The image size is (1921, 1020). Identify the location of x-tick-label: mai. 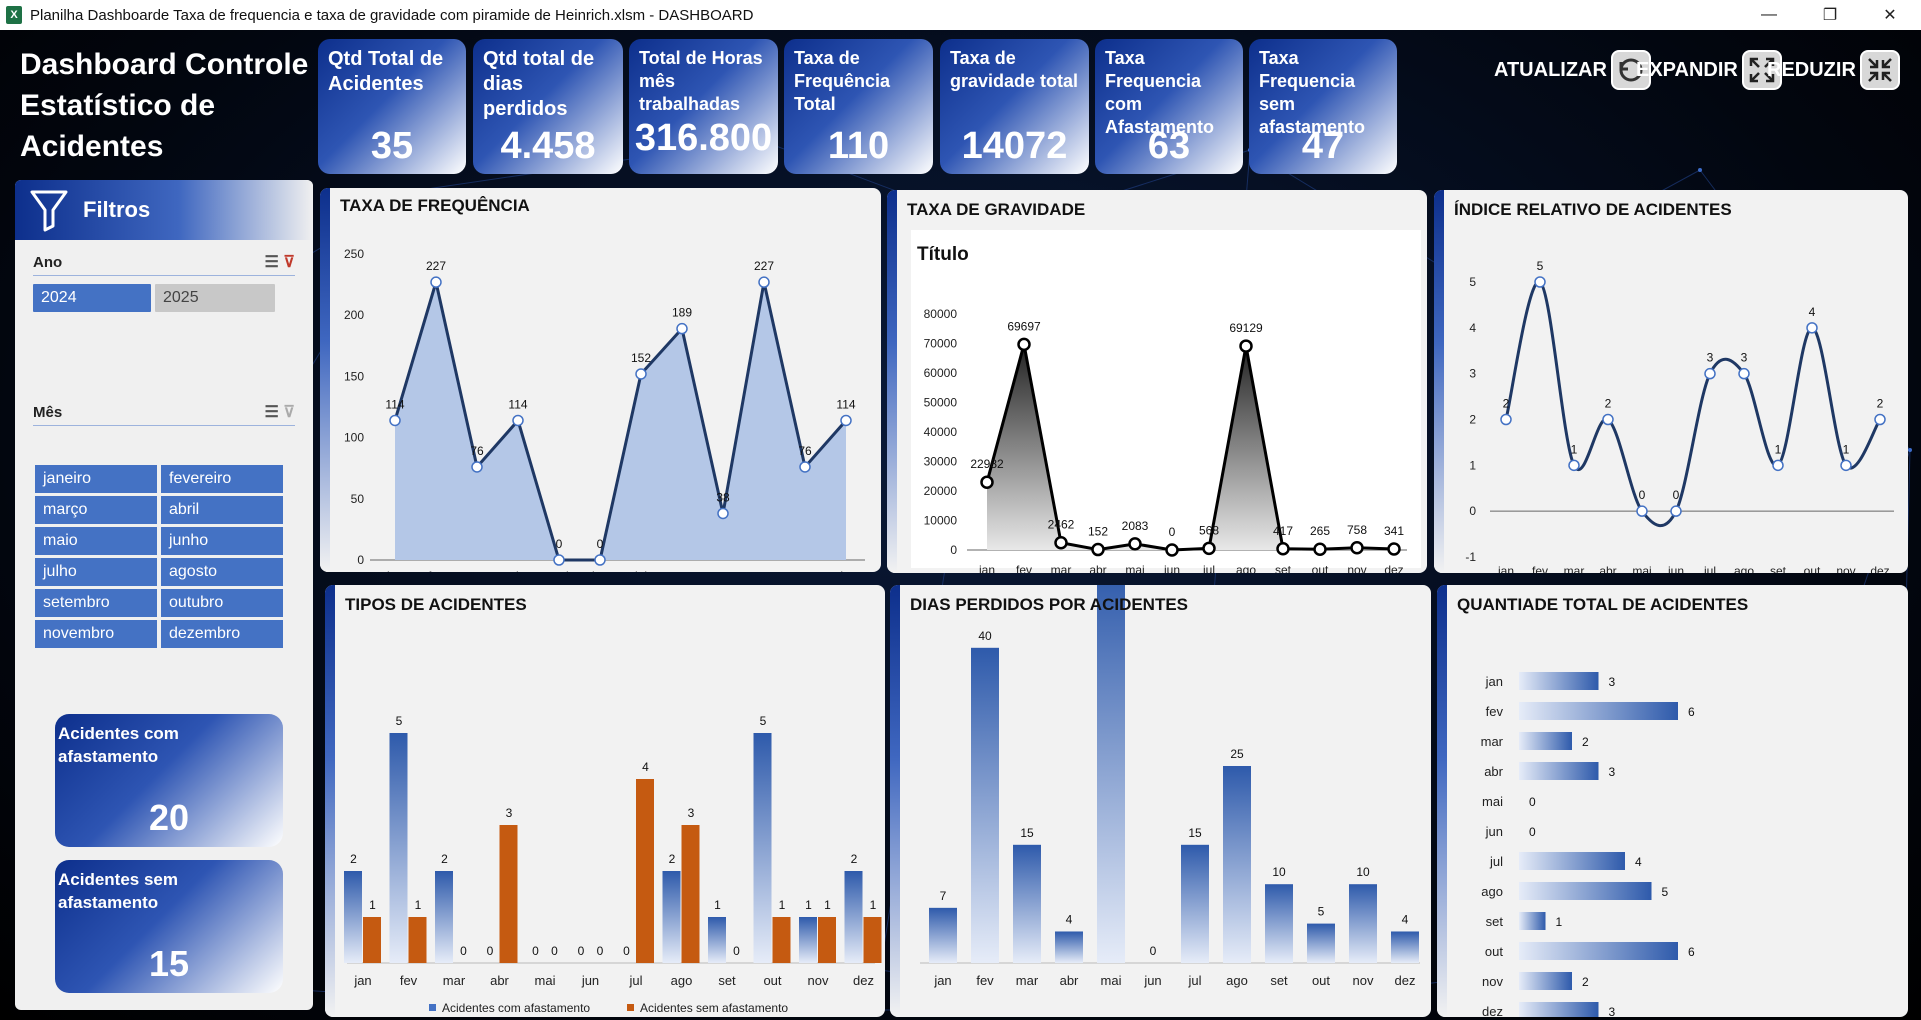
(1134, 568).